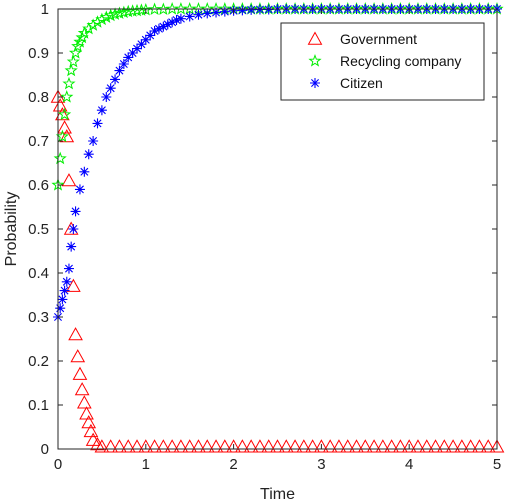  I want to click on y-tick-label: 0.7, so click(38, 141).